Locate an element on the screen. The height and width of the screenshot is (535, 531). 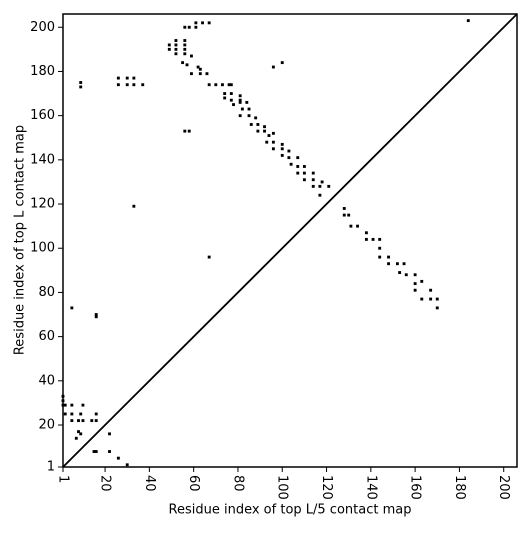
y-tick-label: 40 is located at coordinates (46, 380).